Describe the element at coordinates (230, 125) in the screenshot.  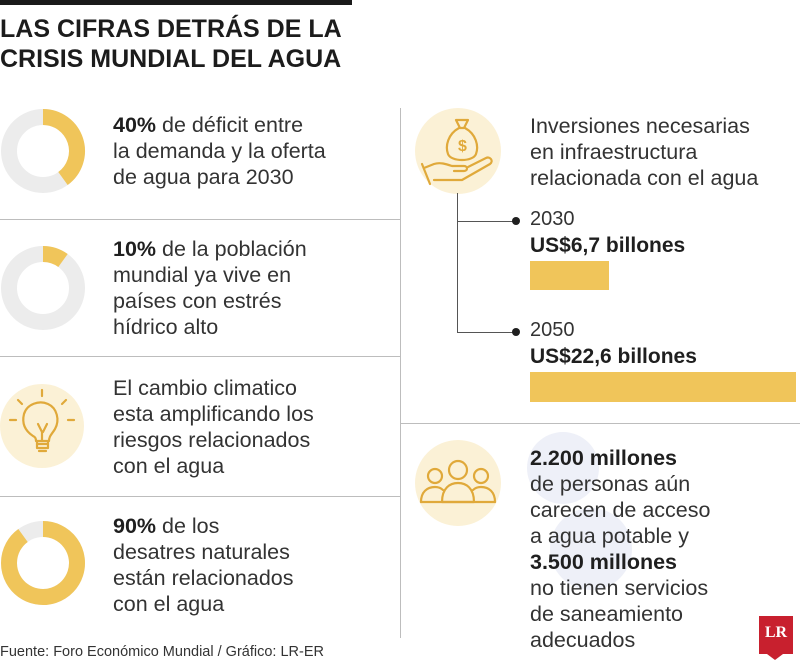
I see `stat-label: de déficit entre` at that location.